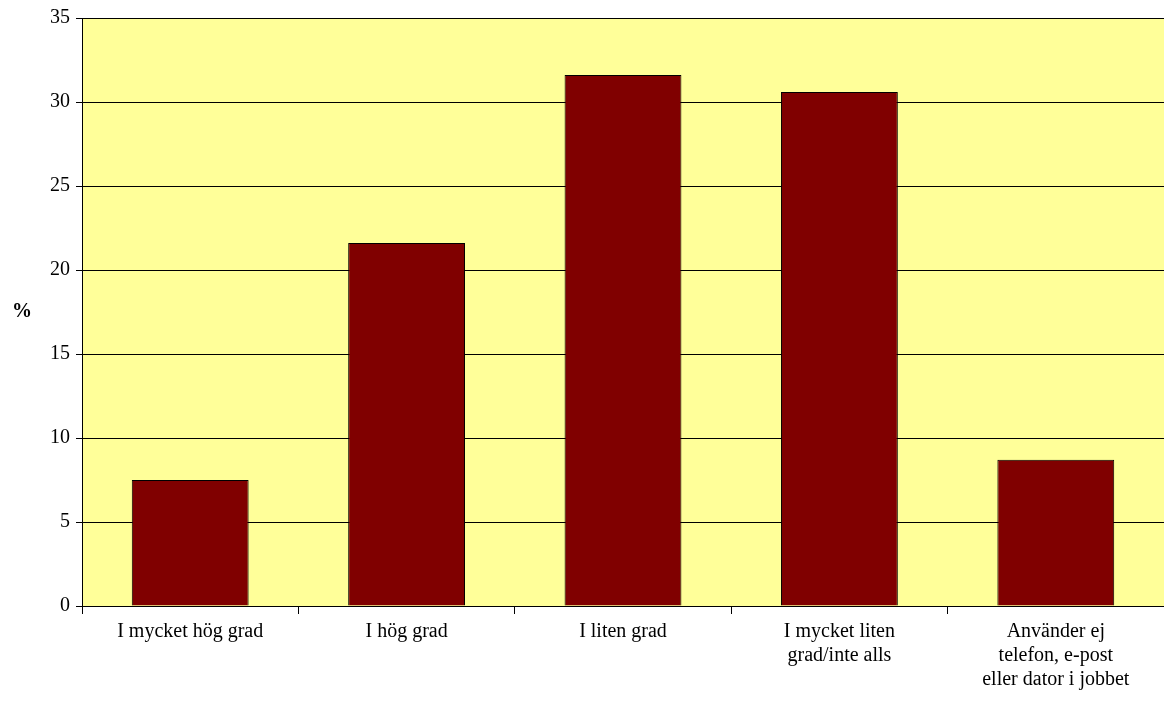  Describe the element at coordinates (22, 310) in the screenshot. I see `y-axis-title: %` at that location.